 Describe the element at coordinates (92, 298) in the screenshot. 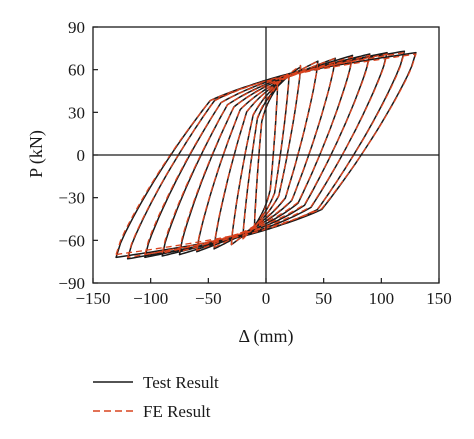

I see `x-tick-label: −150` at that location.